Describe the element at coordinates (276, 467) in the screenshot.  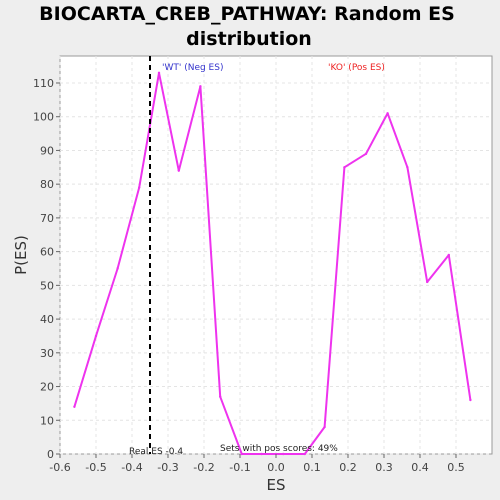
I see `x-tick-label: 0.0` at that location.